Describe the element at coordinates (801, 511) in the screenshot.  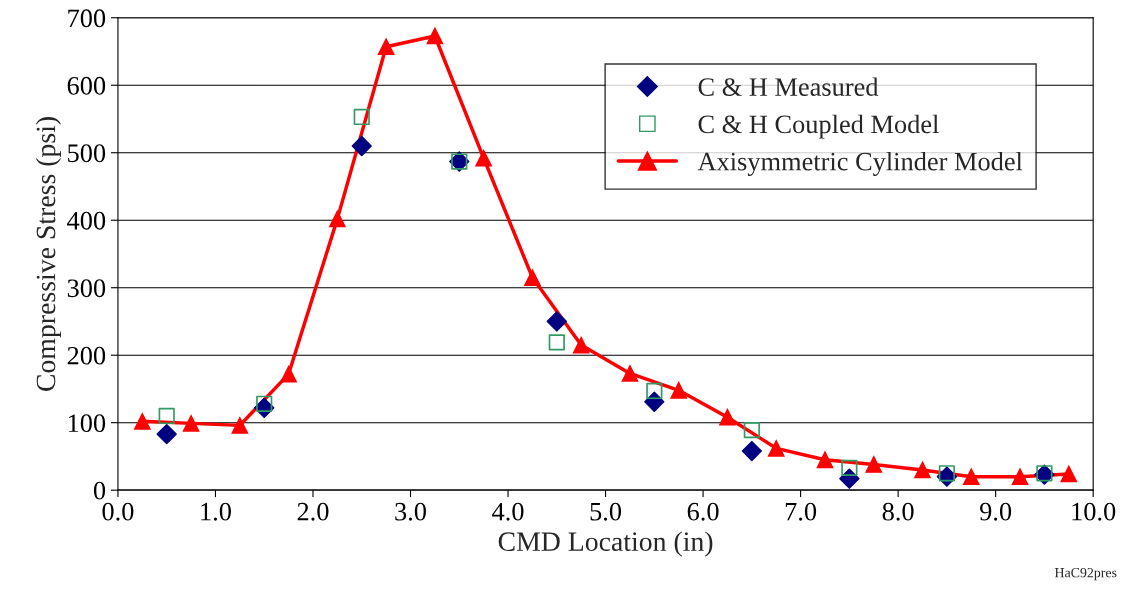
I see `x-tick-label: 7.0` at that location.